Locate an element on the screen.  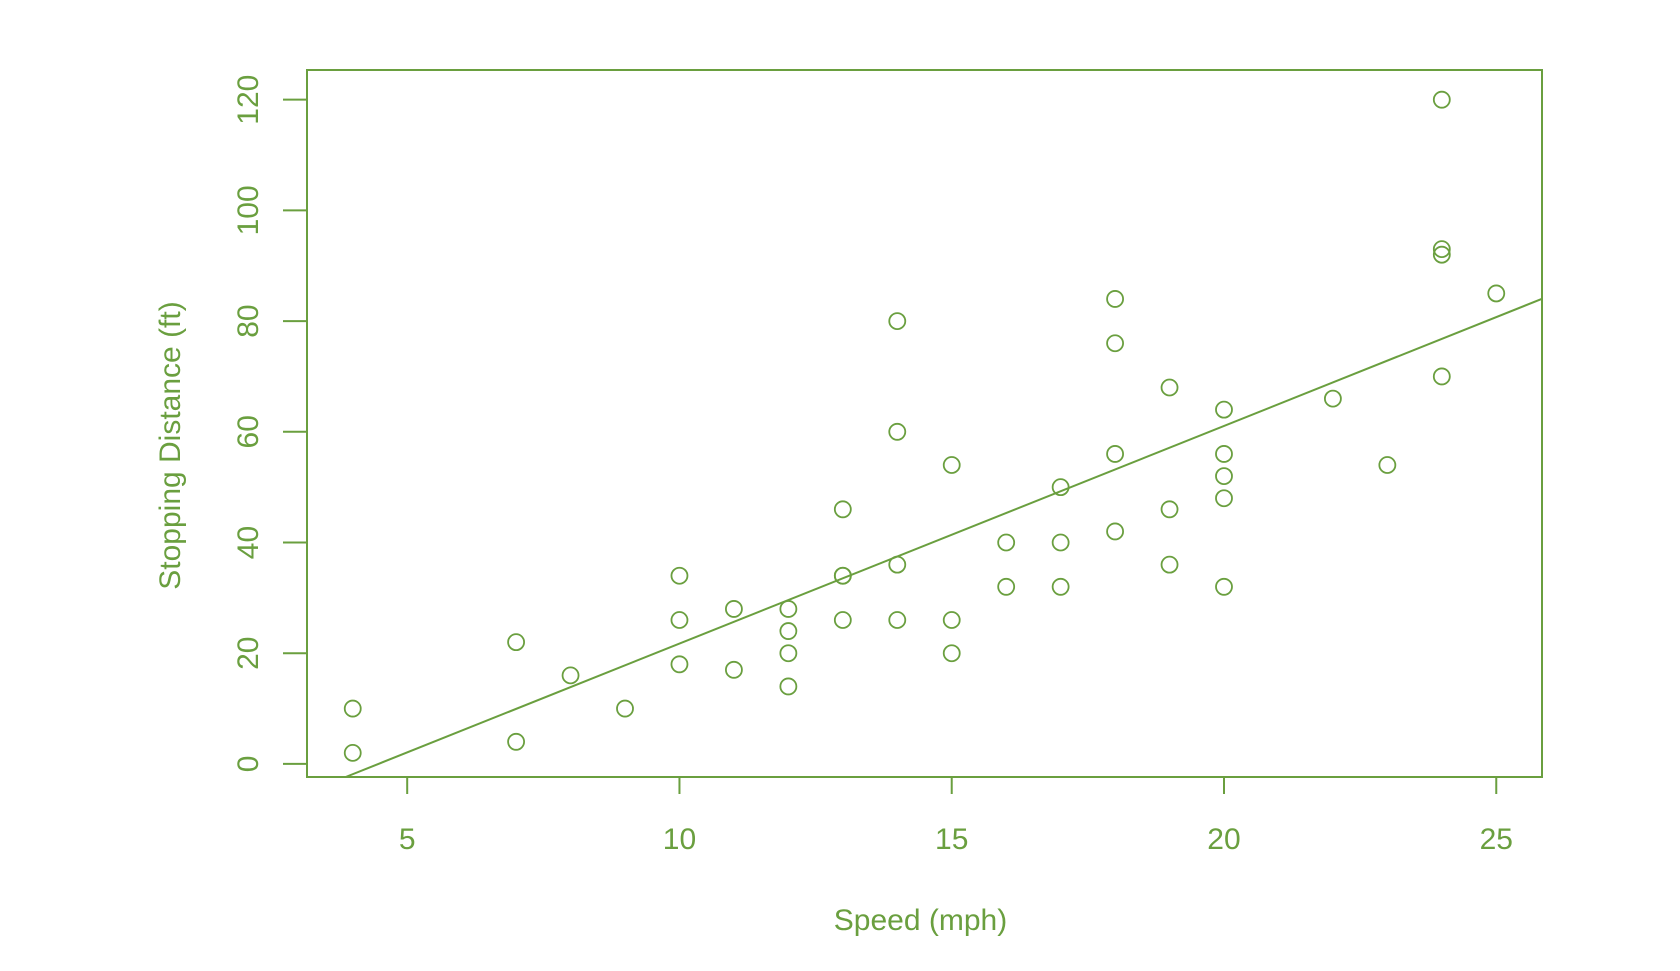
y-tick-label: 60 is located at coordinates (248, 431).